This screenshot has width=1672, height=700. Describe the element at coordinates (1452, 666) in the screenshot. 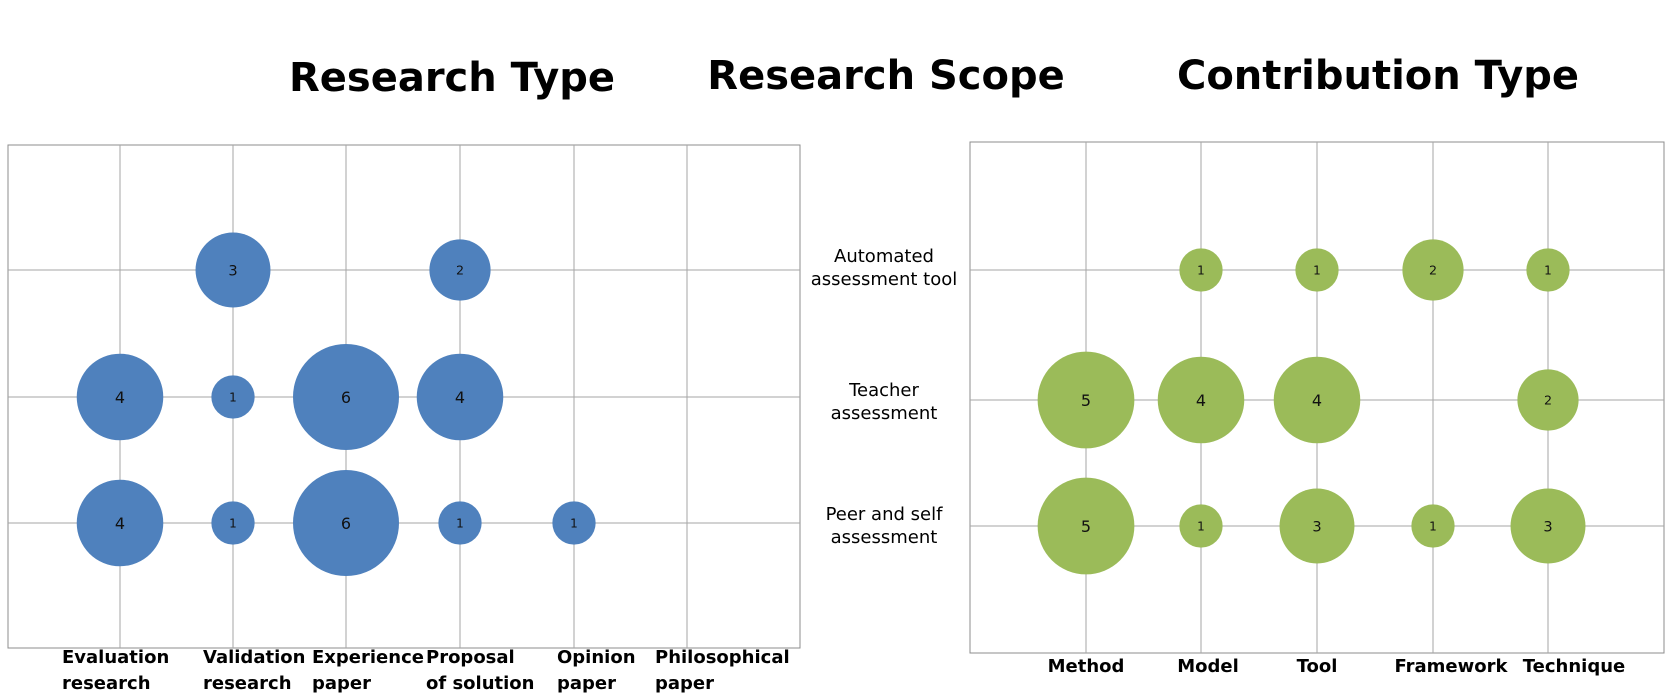

I see `x-tick-label: Framework` at that location.